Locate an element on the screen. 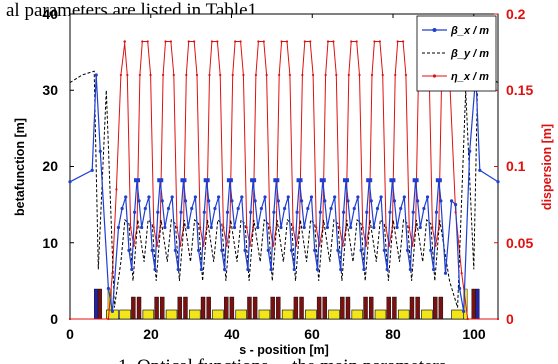 Image resolution: width=558 pixels, height=364 pixels. legend-label-eta-x: η_x / m is located at coordinates (470, 77).